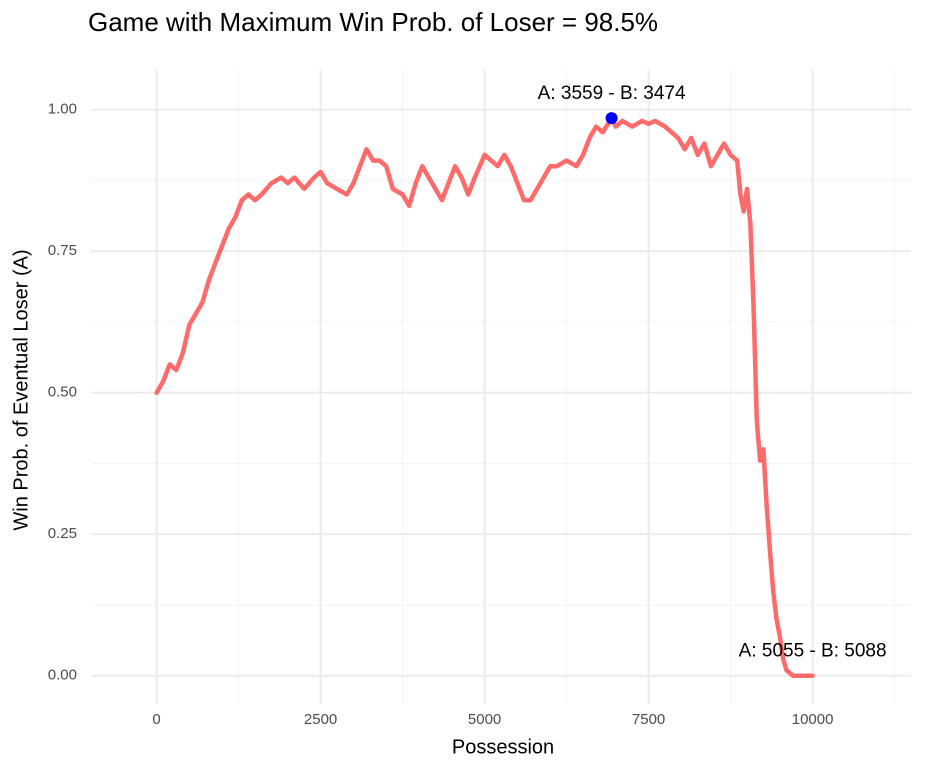 This screenshot has height=779, width=929. What do you see at coordinates (62, 250) in the screenshot?
I see `y-tick-label: 0.75` at bounding box center [62, 250].